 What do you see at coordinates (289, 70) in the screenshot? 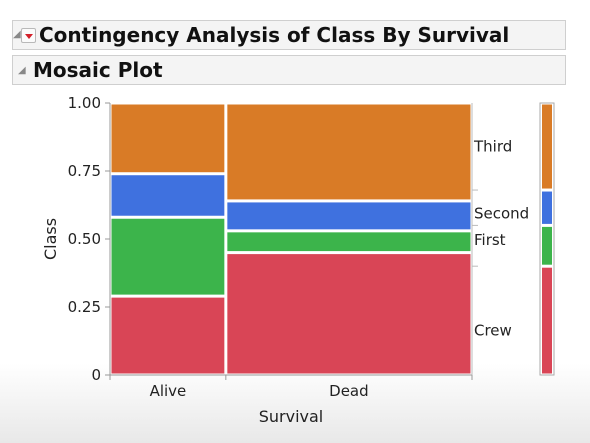
I see `mosaic-plot-header: ◢ Mosaic Plot` at bounding box center [289, 70].